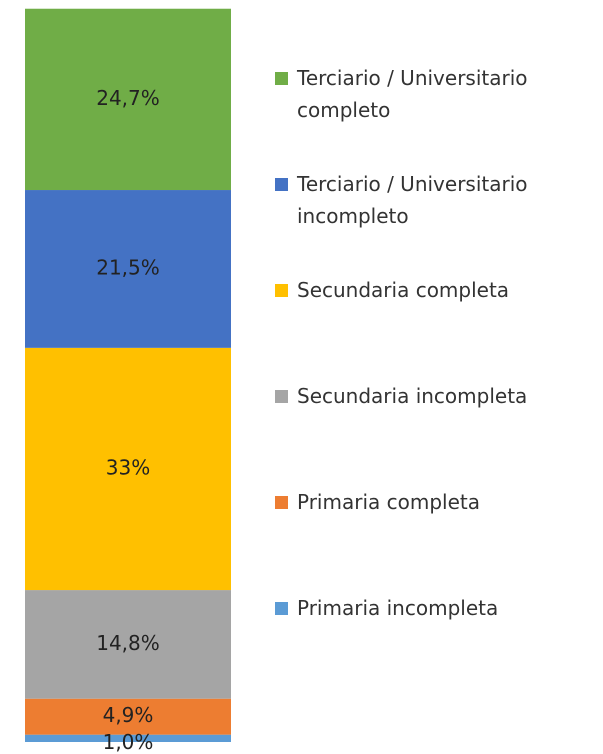 The width and height of the screenshot is (603, 754). What do you see at coordinates (412, 200) in the screenshot?
I see `legend-label: Terciario / Universitario incompleto` at bounding box center [412, 200].